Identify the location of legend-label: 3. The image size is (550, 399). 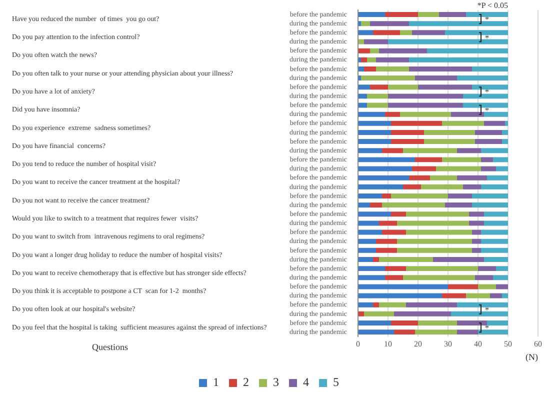
(276, 382).